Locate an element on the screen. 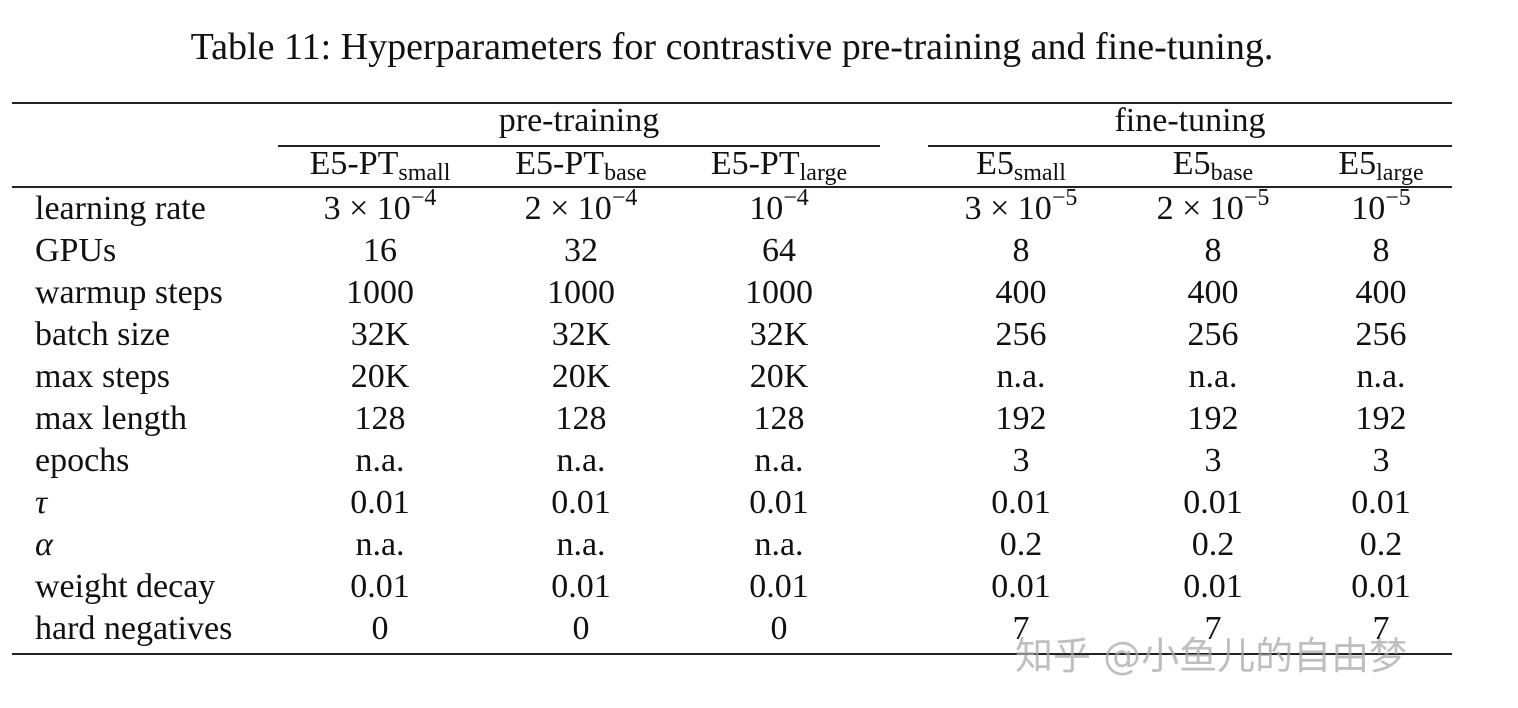 Image resolution: width=1518 pixels, height=708 pixels. row-label: τ is located at coordinates (41, 502).